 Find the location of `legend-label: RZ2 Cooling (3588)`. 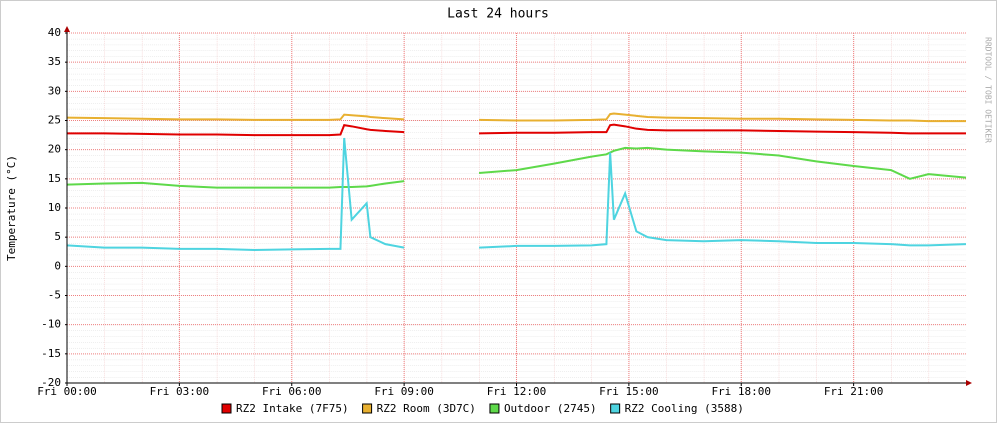

legend-label: RZ2 Cooling (3588) is located at coordinates (684, 408).